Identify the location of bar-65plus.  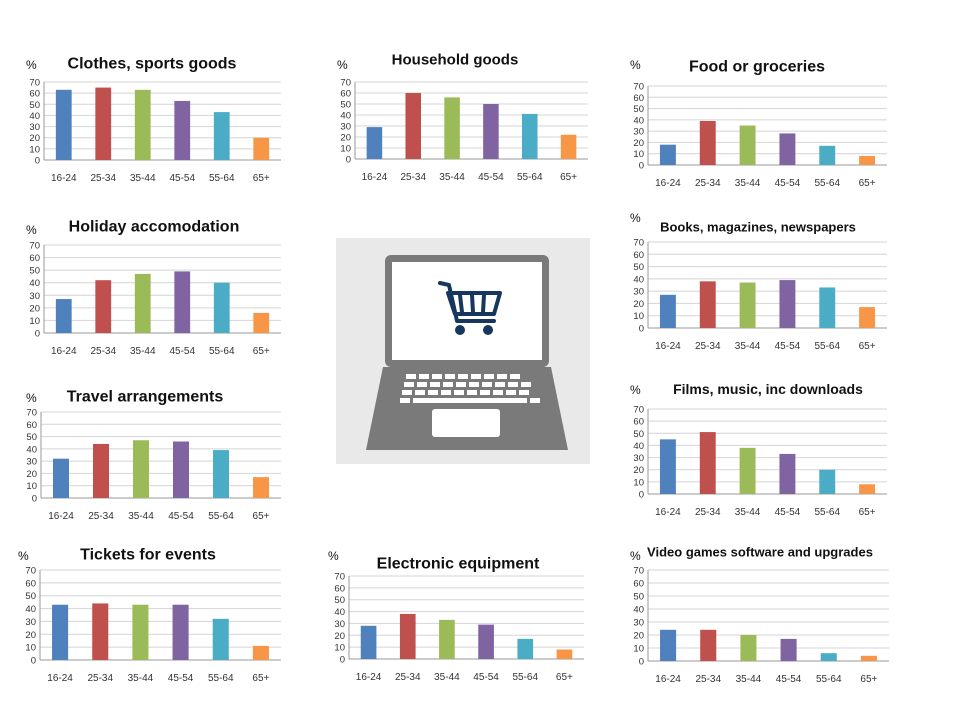
(261, 148).